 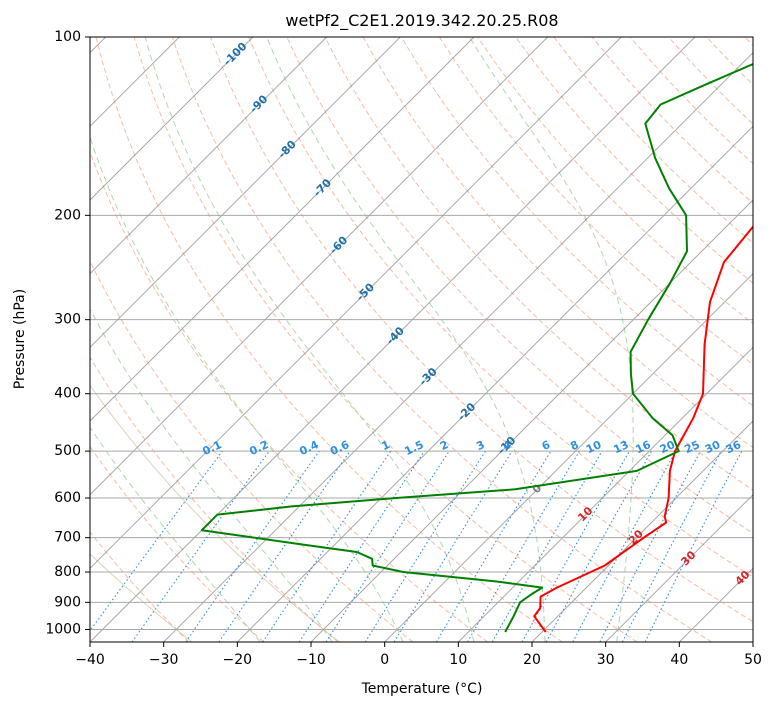 What do you see at coordinates (668, 447) in the screenshot?
I see `mixing-ratio-label: 20` at bounding box center [668, 447].